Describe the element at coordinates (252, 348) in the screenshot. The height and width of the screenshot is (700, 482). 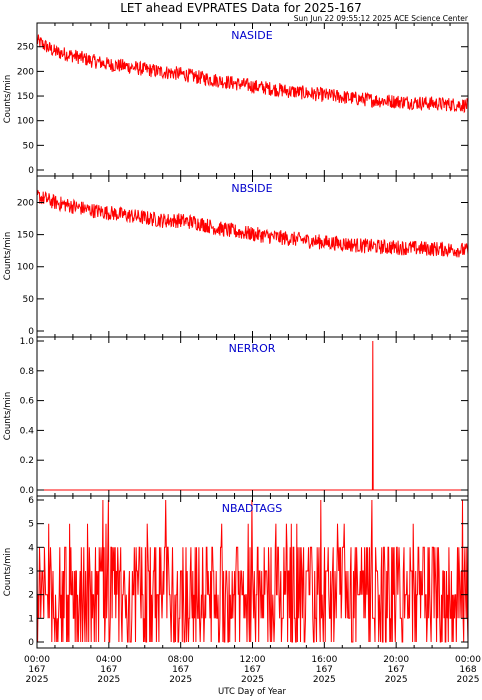
I see `nerror-title: NERROR` at that location.